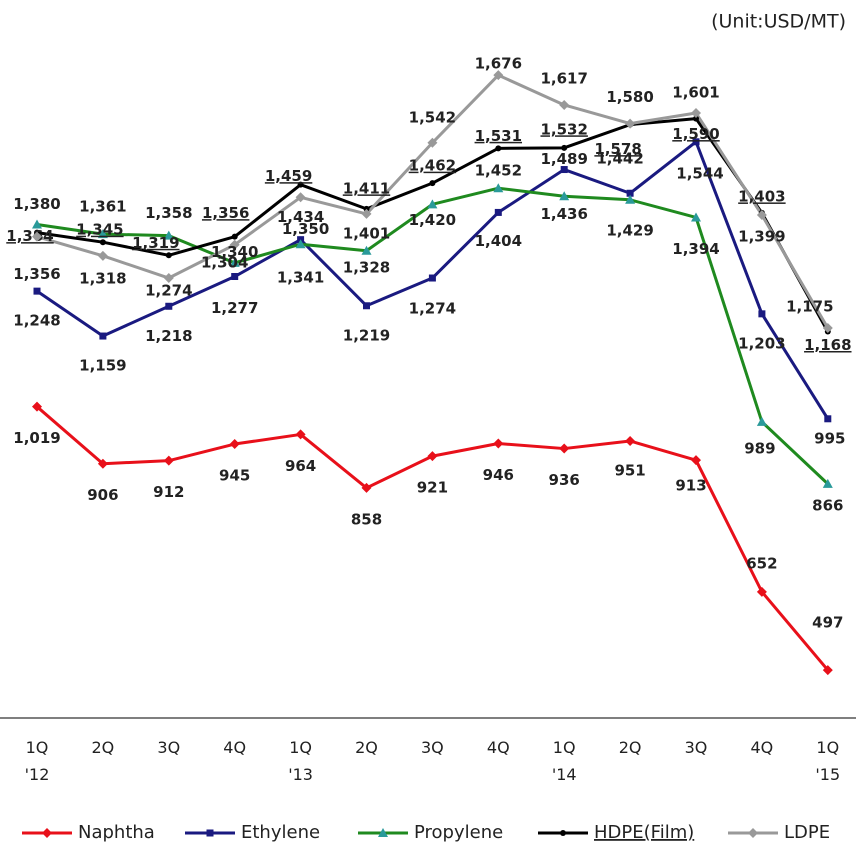 The height and width of the screenshot is (847, 856). Describe the element at coordinates (629, 230) in the screenshot. I see `value-label: 1,429` at that location.